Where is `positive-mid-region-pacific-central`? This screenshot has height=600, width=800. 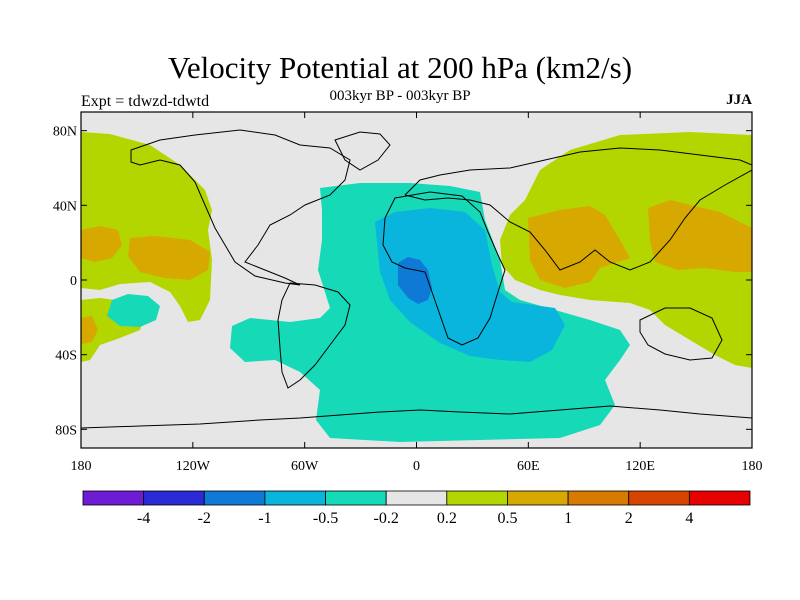
positive-mid-region-pacific-central is located at coordinates (169, 258).